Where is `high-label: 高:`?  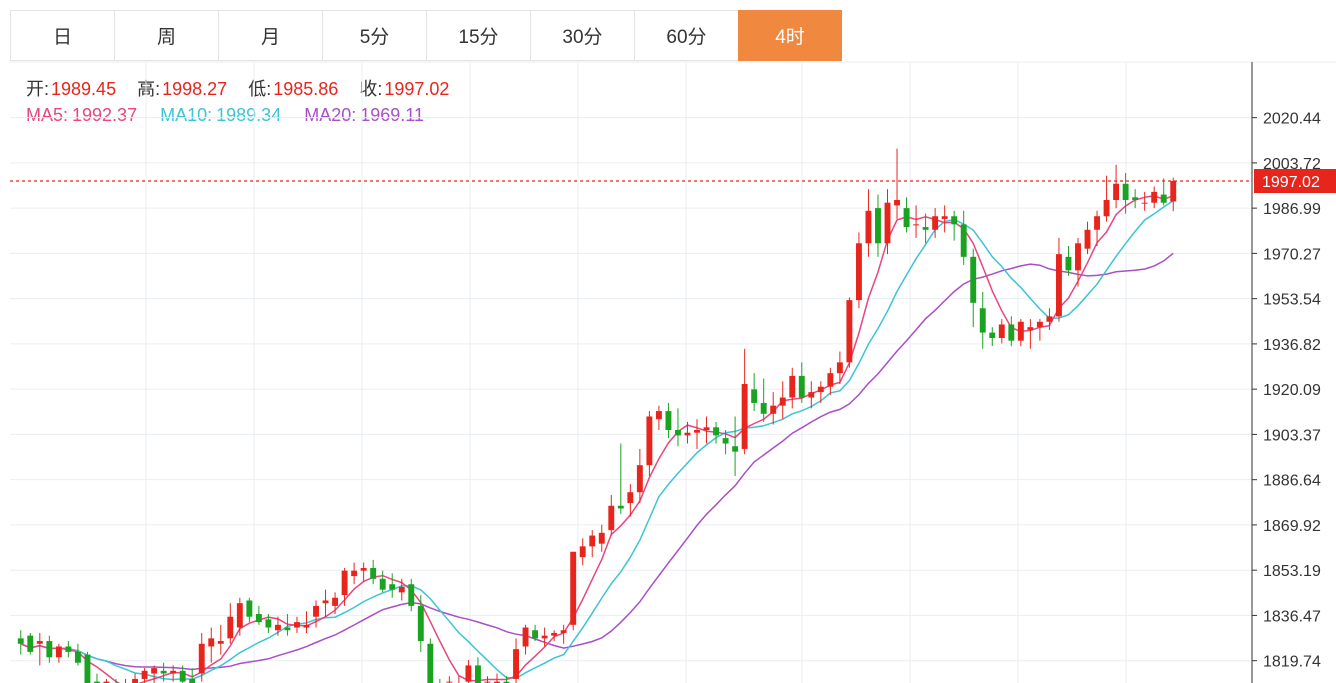
high-label: 高: is located at coordinates (149, 89).